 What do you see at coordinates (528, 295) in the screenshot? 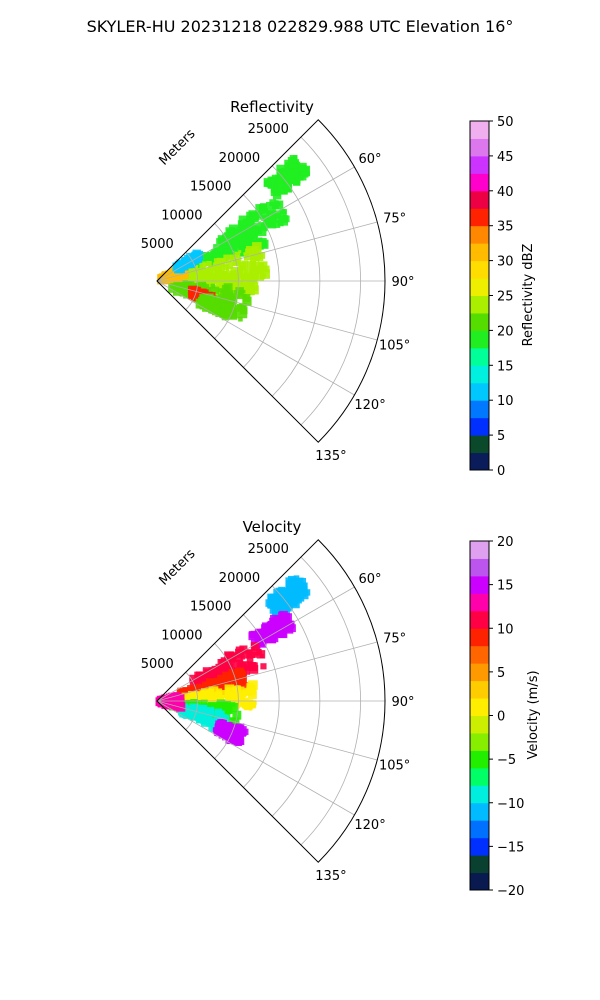
I see `reflectivity-colorbar-label: Reflectivity dBZ` at bounding box center [528, 295].